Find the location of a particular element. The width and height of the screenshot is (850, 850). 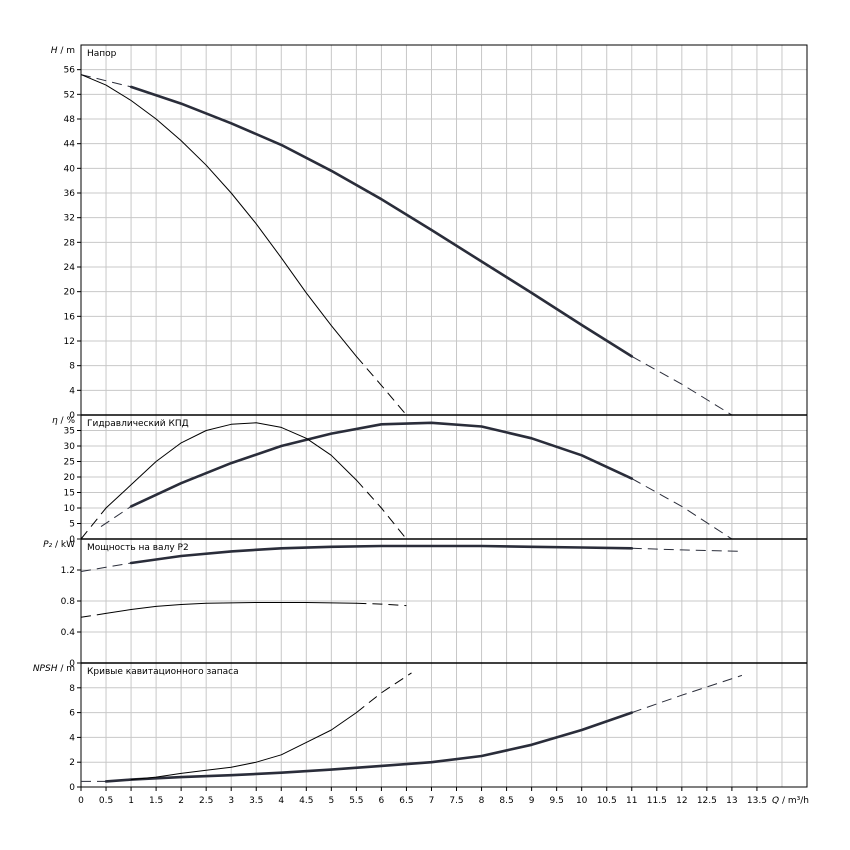

y-axis-label-symbol: P₂ is located at coordinates (47, 545).